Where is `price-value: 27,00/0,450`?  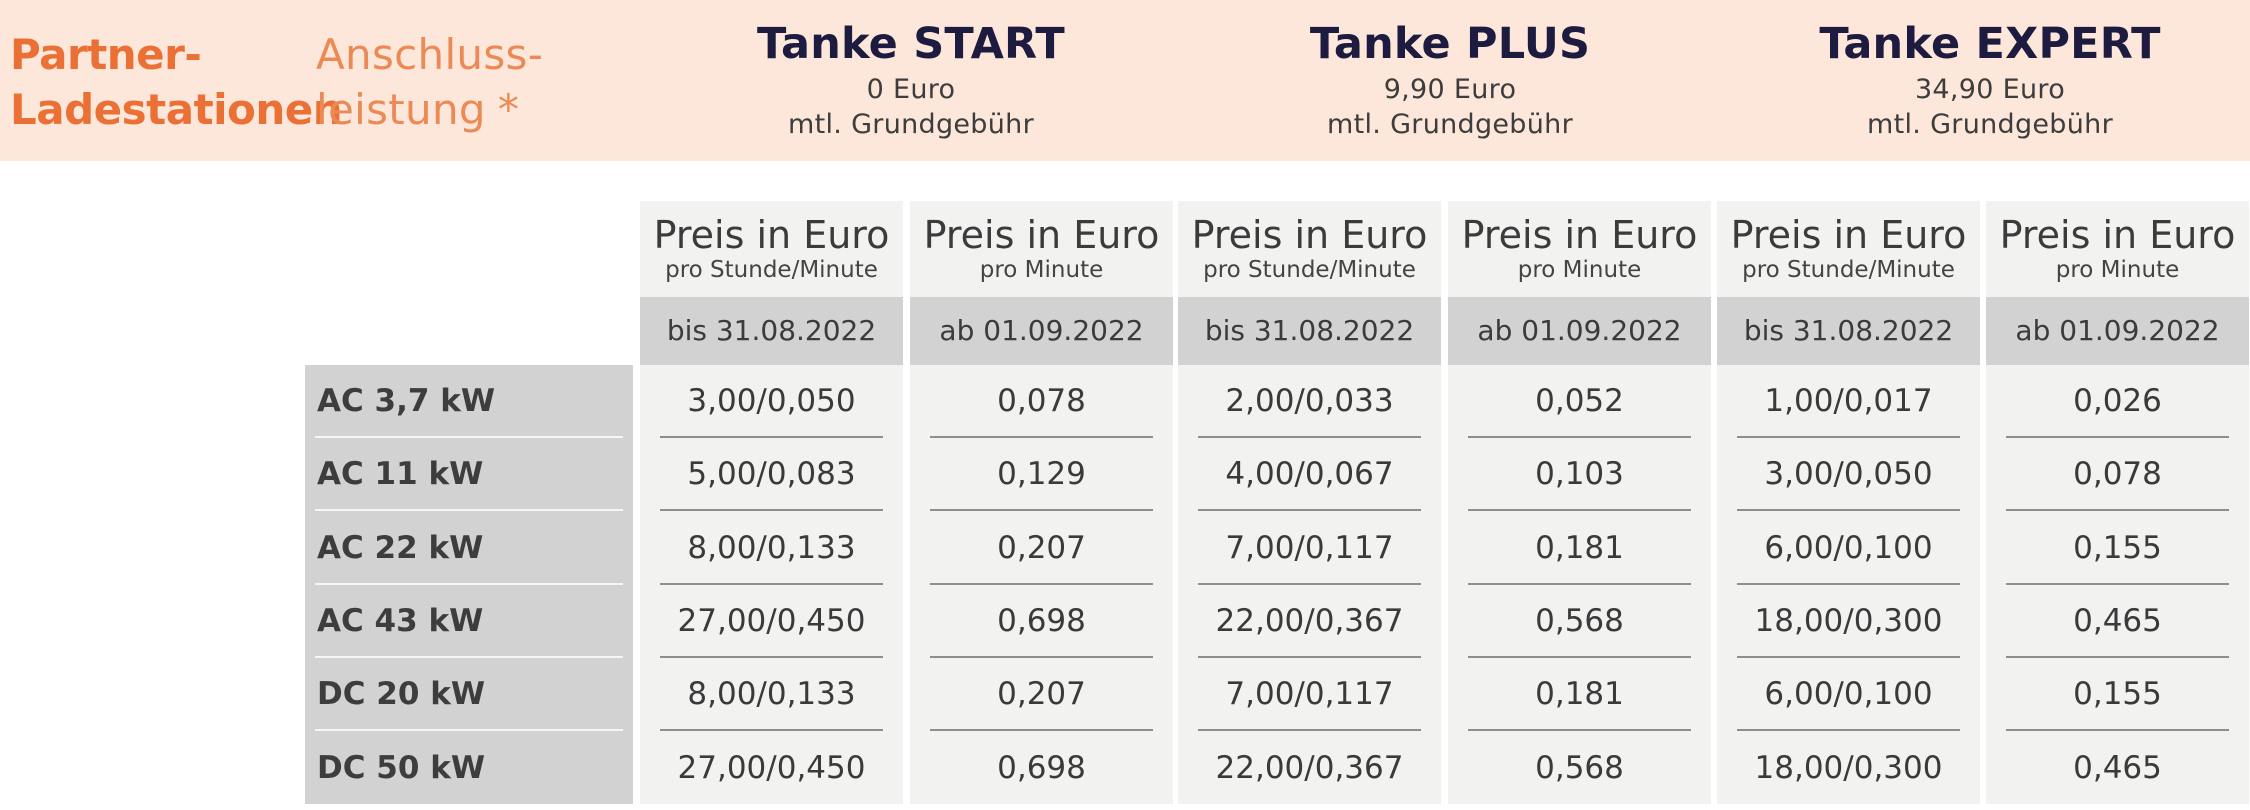
price-value: 27,00/0,450 is located at coordinates (771, 620).